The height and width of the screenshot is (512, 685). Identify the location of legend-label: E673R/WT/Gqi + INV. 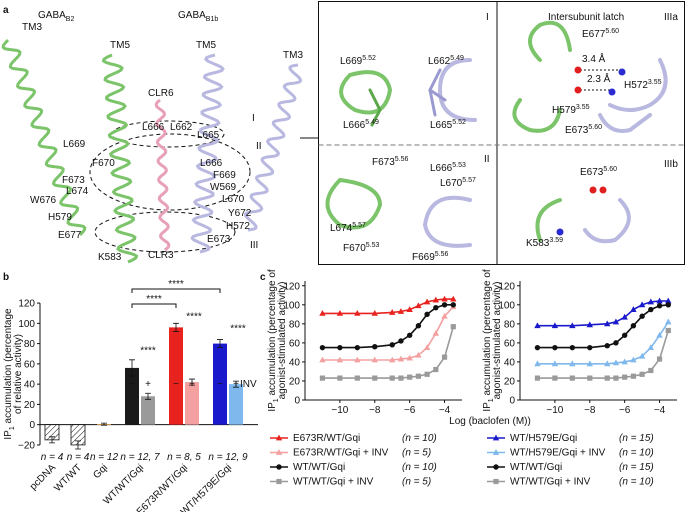
(341, 453).